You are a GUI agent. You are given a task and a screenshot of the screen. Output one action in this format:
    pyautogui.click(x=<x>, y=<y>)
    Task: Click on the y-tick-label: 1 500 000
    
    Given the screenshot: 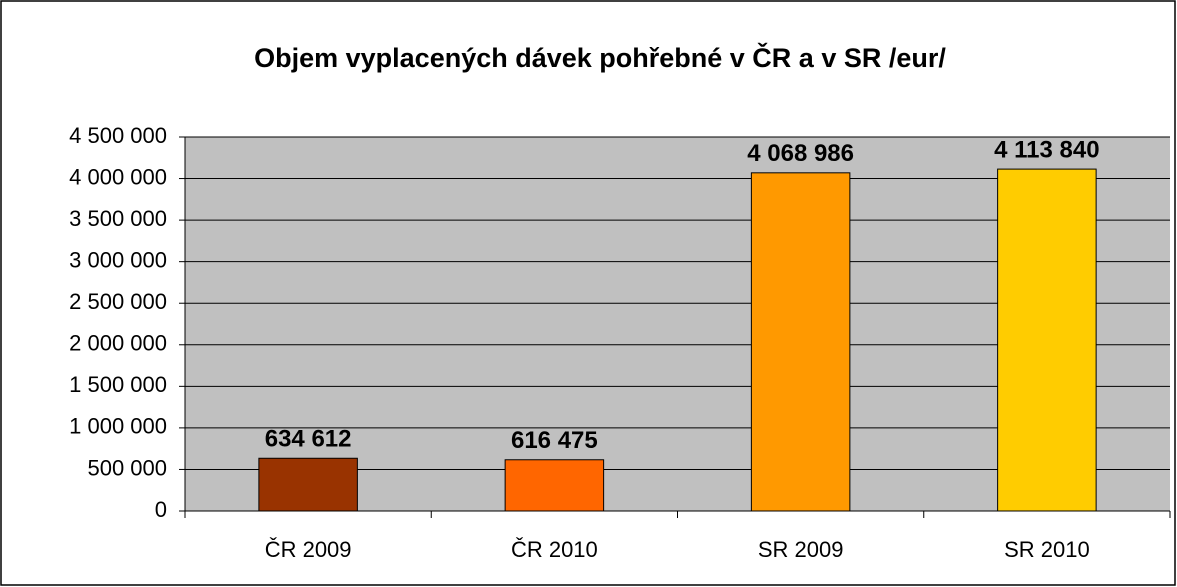 What is the action you would take?
    pyautogui.click(x=118, y=384)
    